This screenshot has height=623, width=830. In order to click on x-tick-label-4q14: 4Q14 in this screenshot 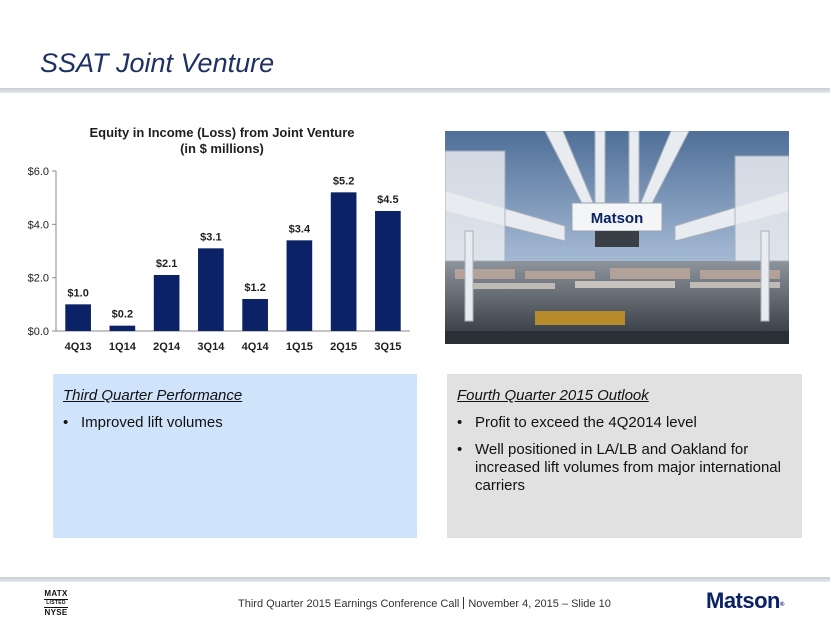, I will do `click(256, 347)`.